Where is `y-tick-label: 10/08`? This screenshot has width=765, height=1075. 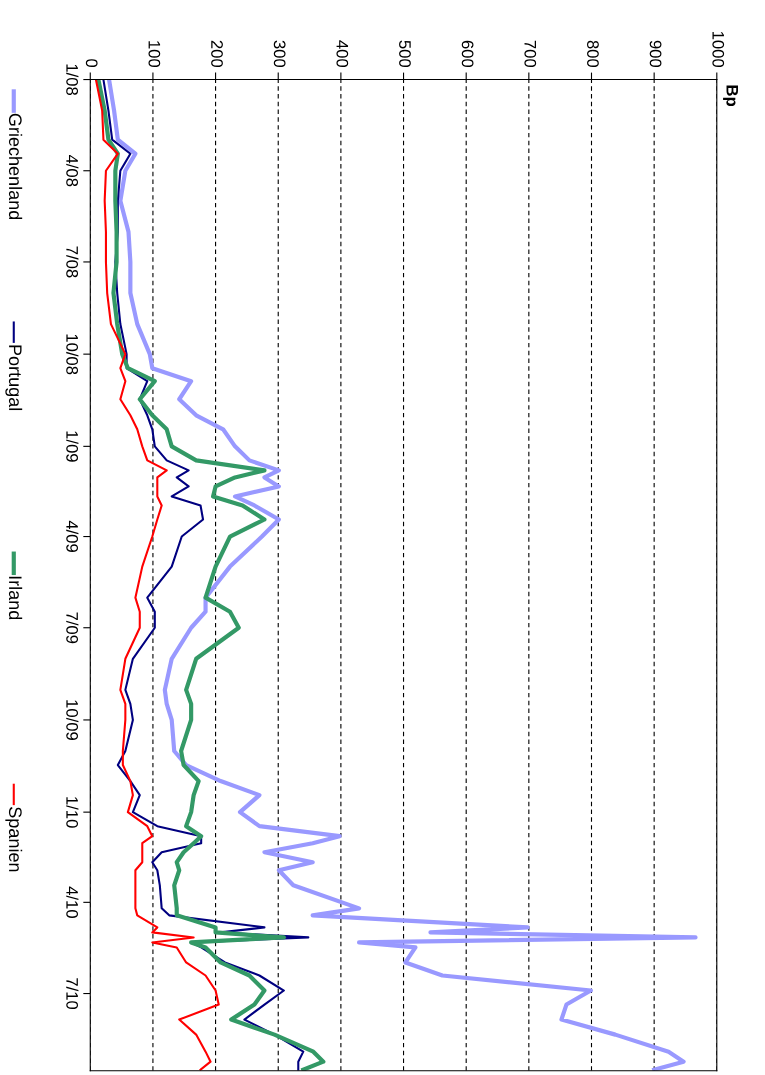
y-tick-label: 10/08 is located at coordinates (72, 354).